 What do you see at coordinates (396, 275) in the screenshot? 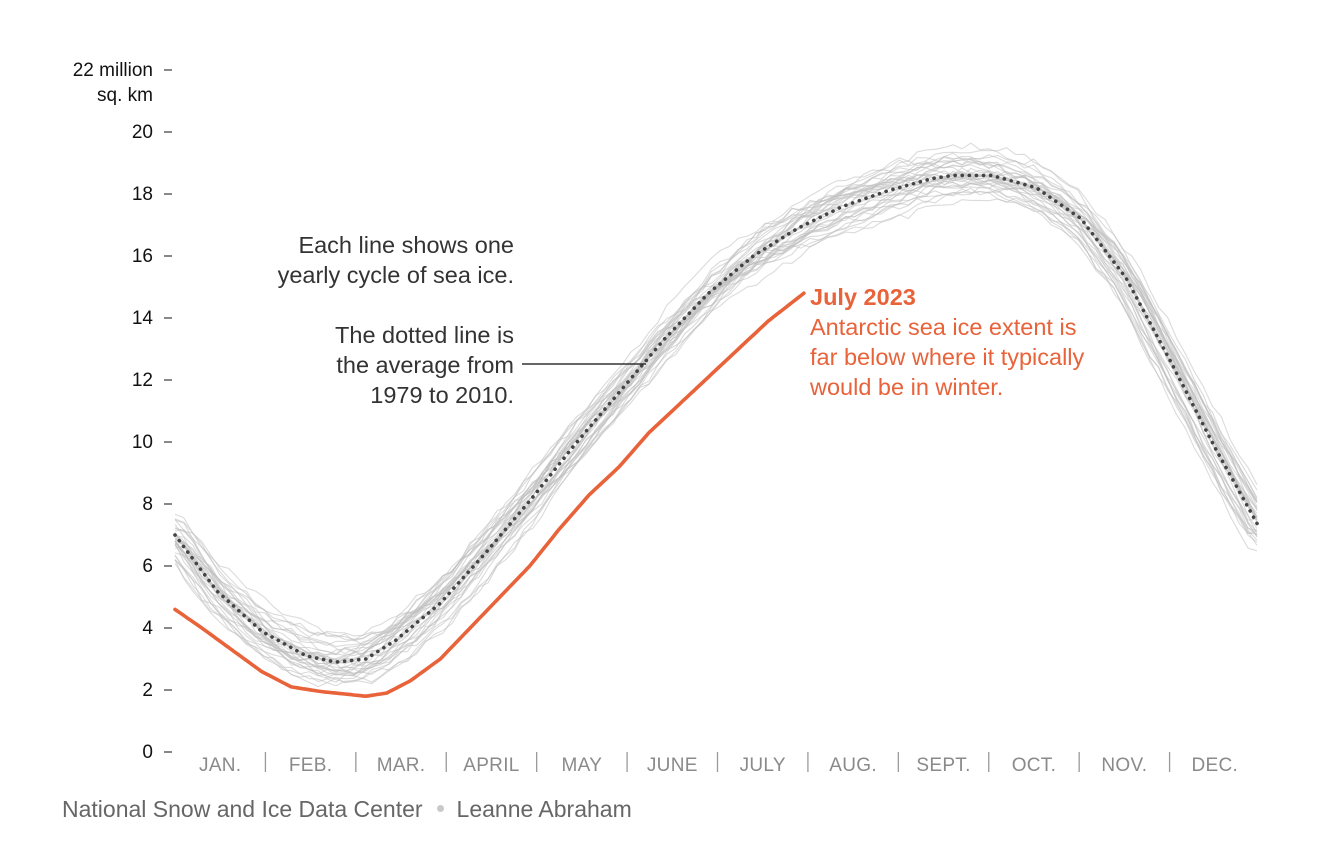
I see `lines-note-text: yearly cycle of sea ice.` at bounding box center [396, 275].